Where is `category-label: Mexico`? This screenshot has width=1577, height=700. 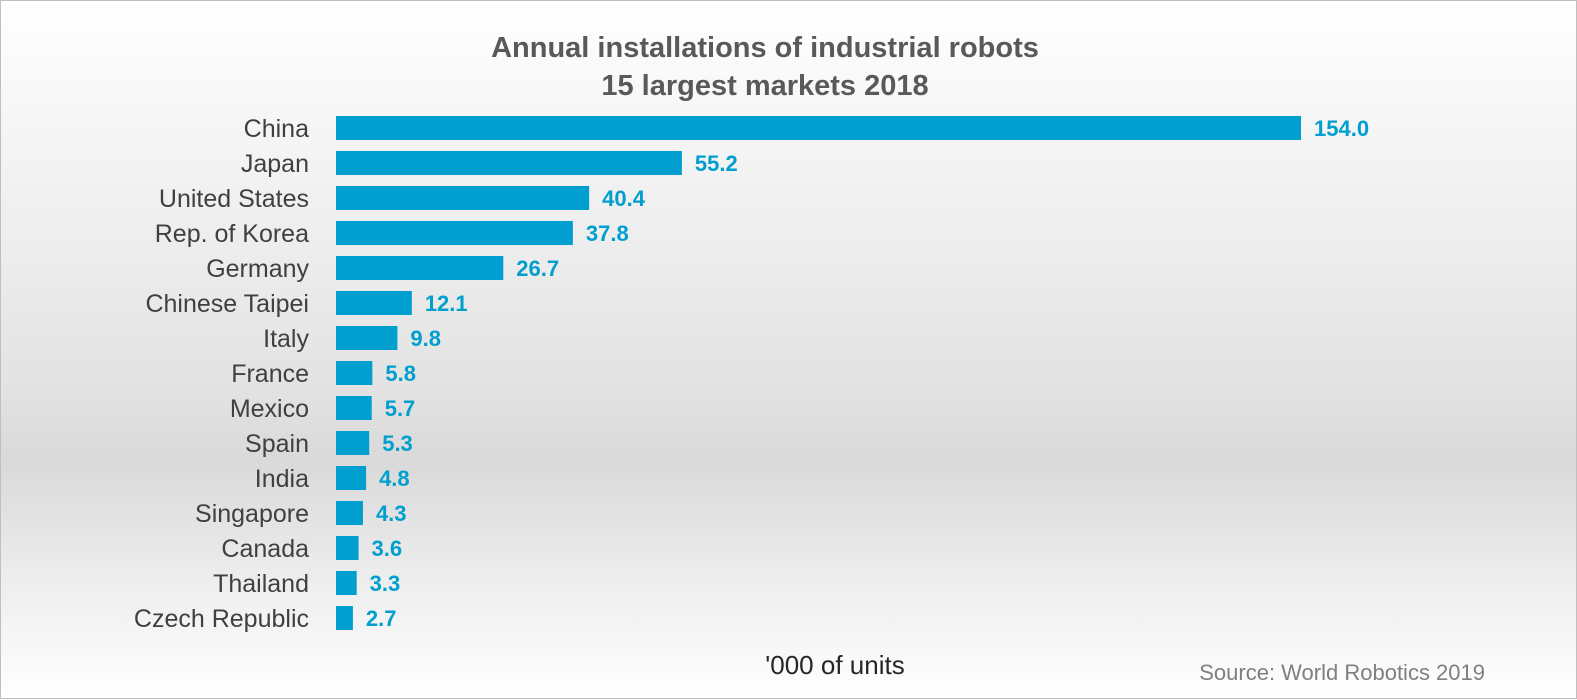 category-label: Mexico is located at coordinates (269, 409).